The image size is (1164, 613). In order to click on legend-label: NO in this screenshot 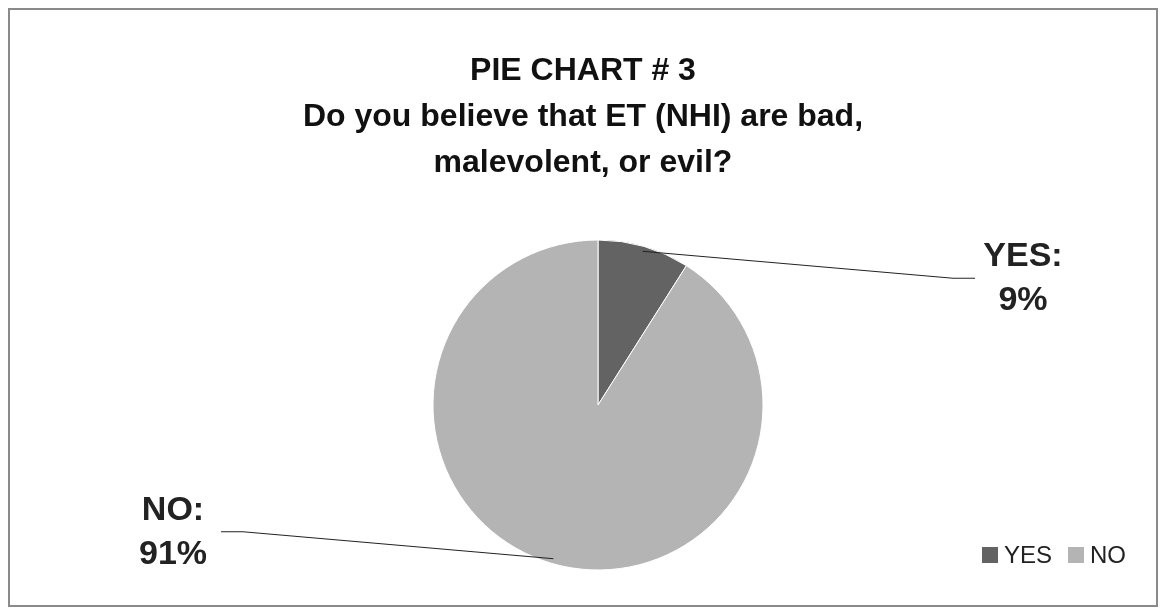, I will do `click(1108, 555)`.